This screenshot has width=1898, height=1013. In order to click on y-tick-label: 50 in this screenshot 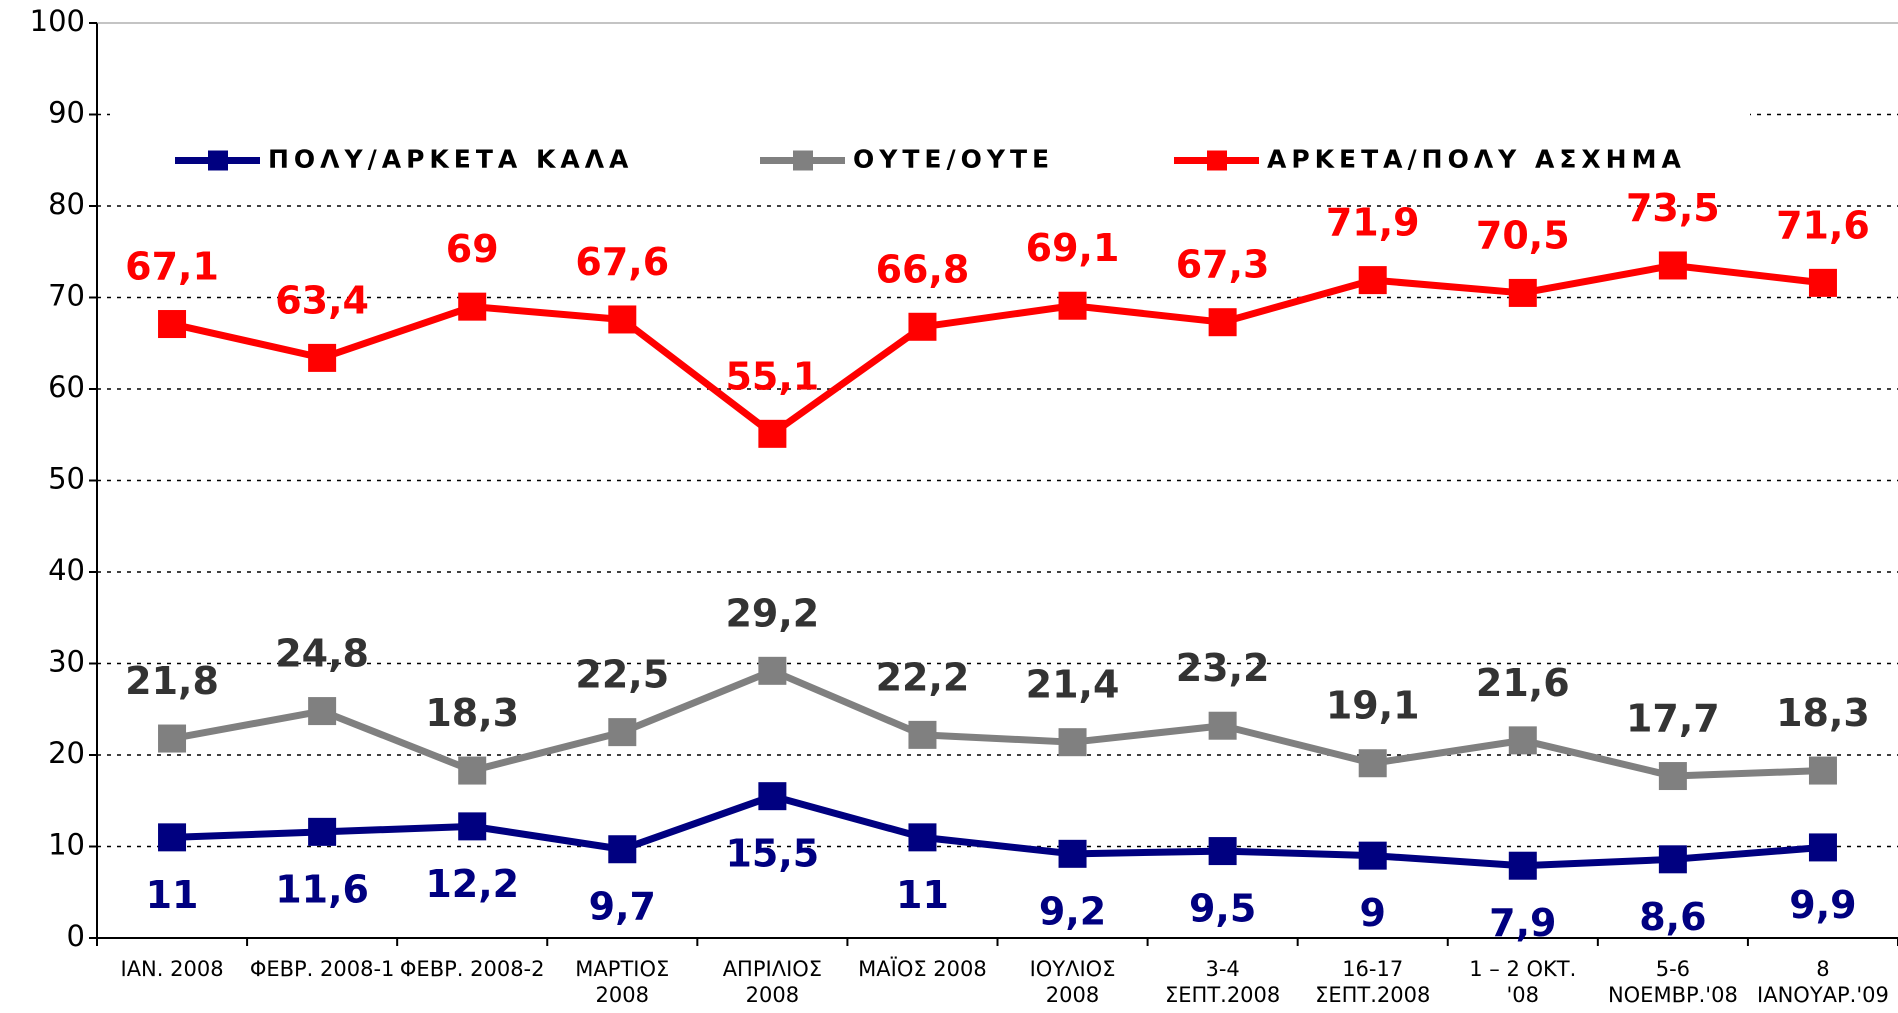, I will do `click(66, 479)`.